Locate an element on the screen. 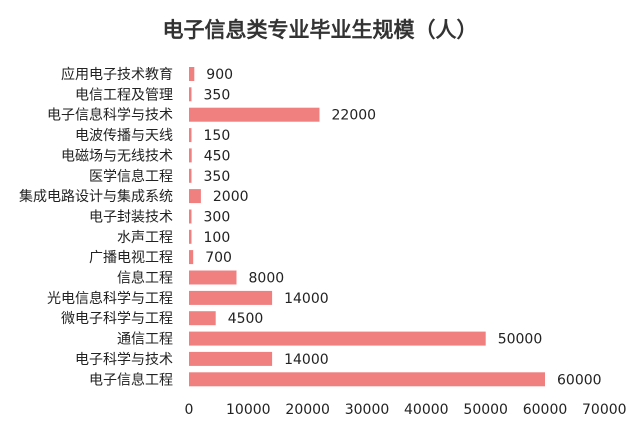 The width and height of the screenshot is (640, 427). data-label: 700 is located at coordinates (218, 258).